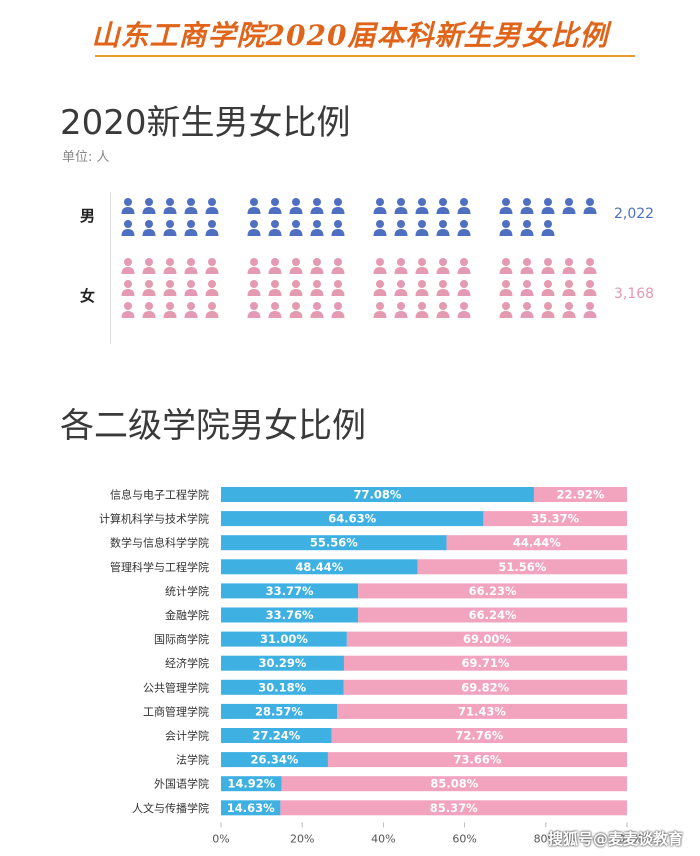 This screenshot has height=856, width=700. Describe the element at coordinates (276, 736) in the screenshot. I see `bar-value-label: 27.24%` at that location.